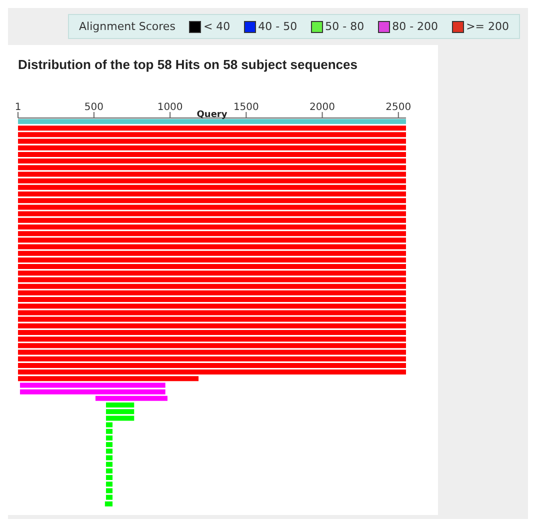 The width and height of the screenshot is (536, 527). What do you see at coordinates (93, 385) in the screenshot?
I see `bar` at bounding box center [93, 385].